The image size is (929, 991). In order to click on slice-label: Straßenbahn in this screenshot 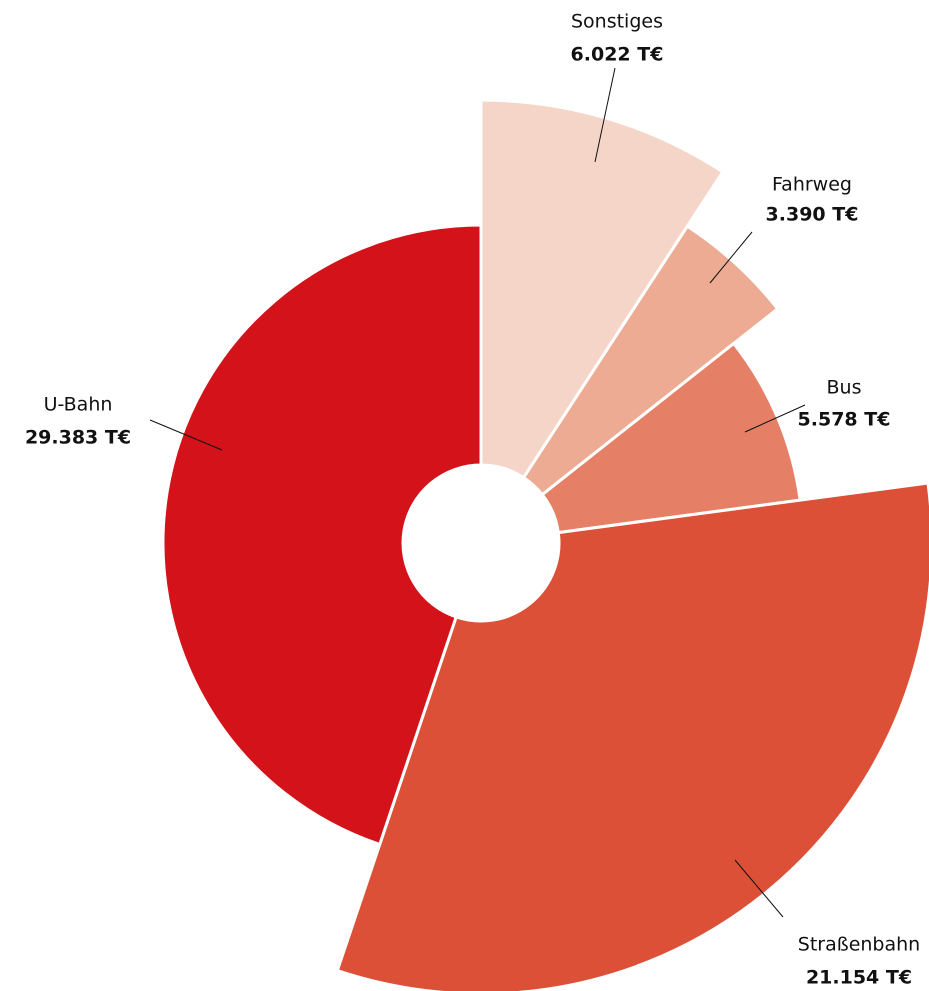, I will do `click(859, 945)`.